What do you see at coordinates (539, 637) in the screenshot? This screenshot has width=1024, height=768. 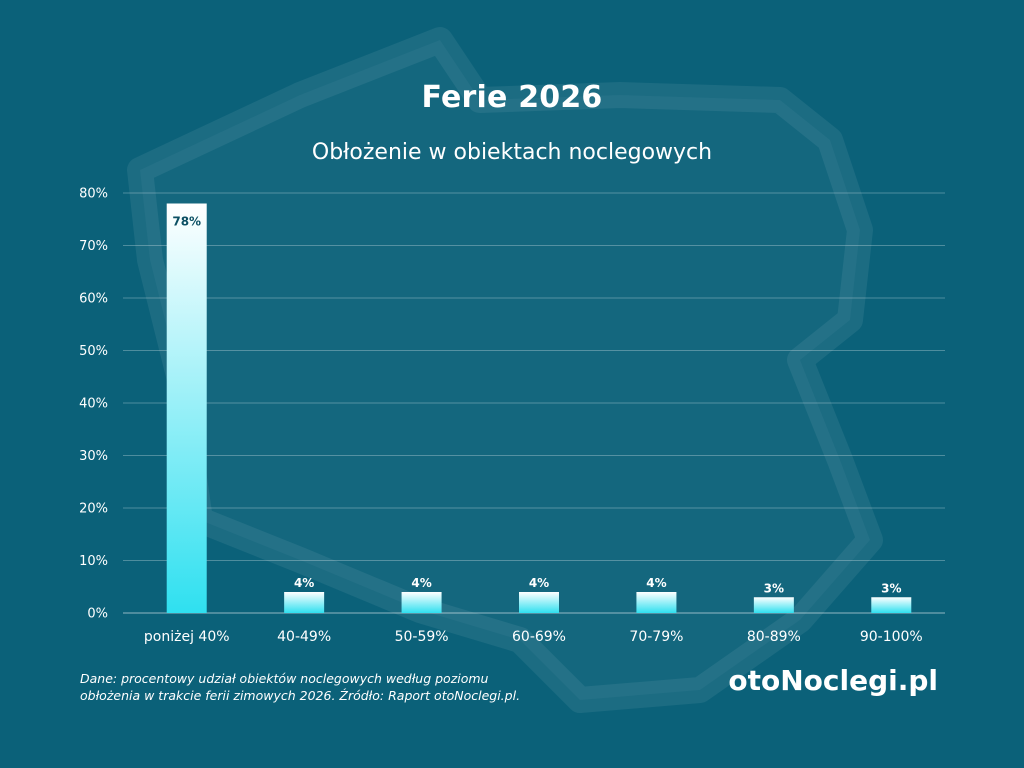 I see `x-category-label: 60-69%` at bounding box center [539, 637].